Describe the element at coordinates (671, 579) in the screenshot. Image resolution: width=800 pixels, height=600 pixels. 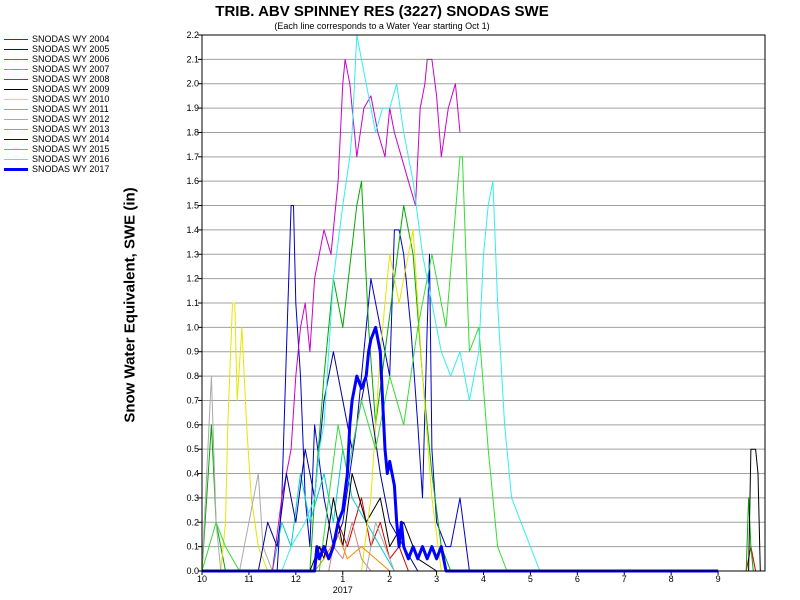
I see `x-tick-label: 8` at that location.